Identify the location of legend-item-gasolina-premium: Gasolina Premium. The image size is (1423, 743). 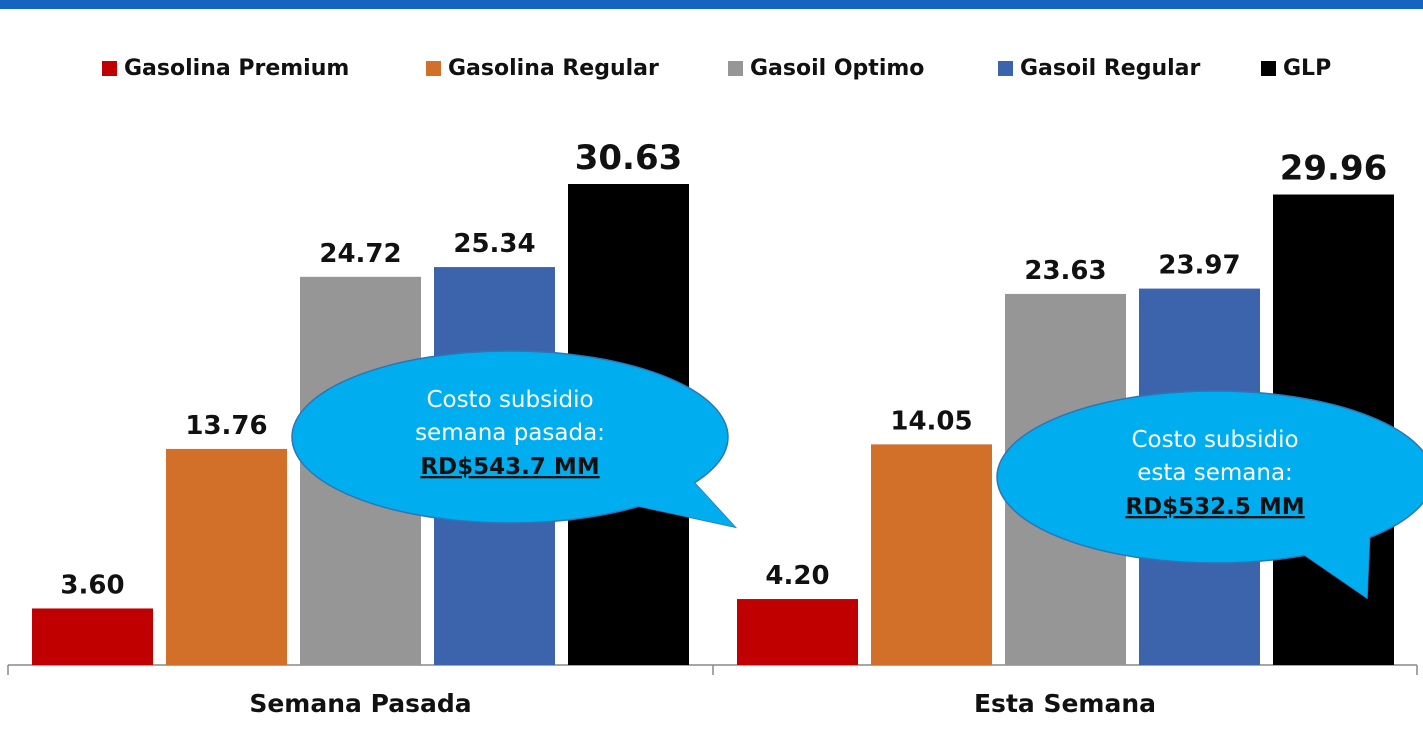
(264, 68).